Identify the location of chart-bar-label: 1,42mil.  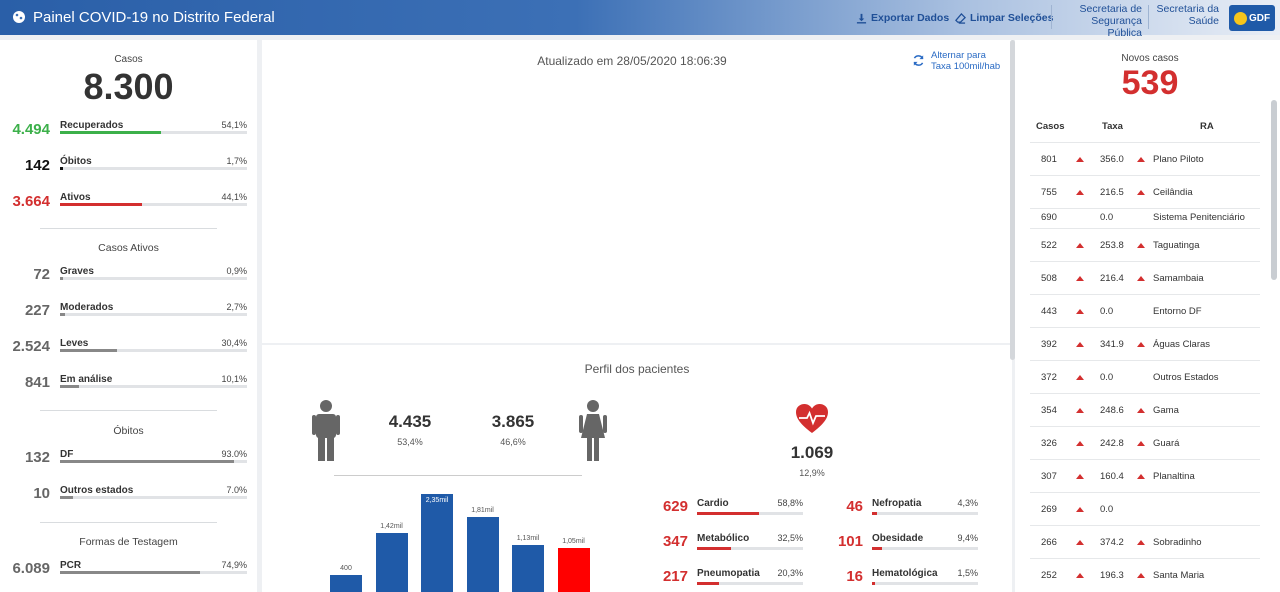
(391, 526).